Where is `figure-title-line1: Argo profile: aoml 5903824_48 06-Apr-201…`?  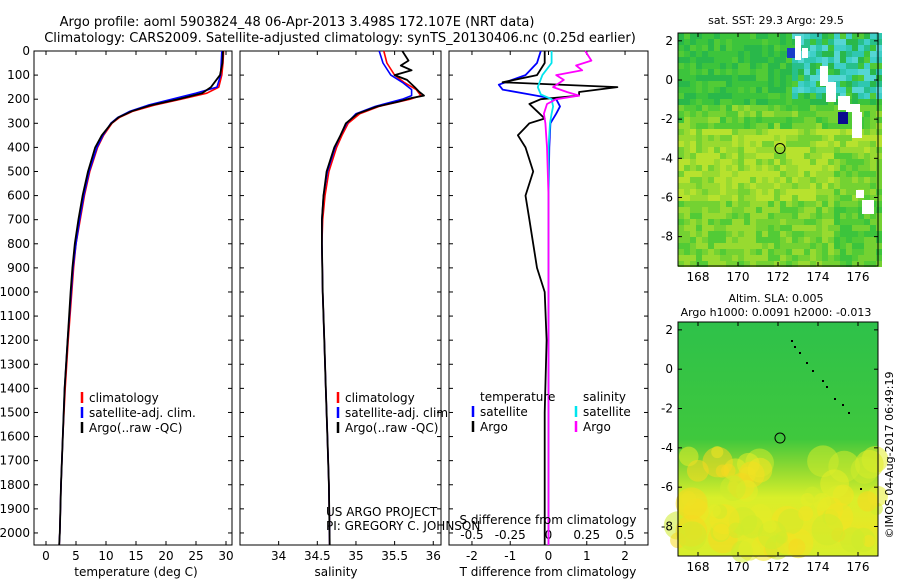
figure-title-line1: Argo profile: aoml 5903824_48 06-Apr-201… is located at coordinates (297, 22).